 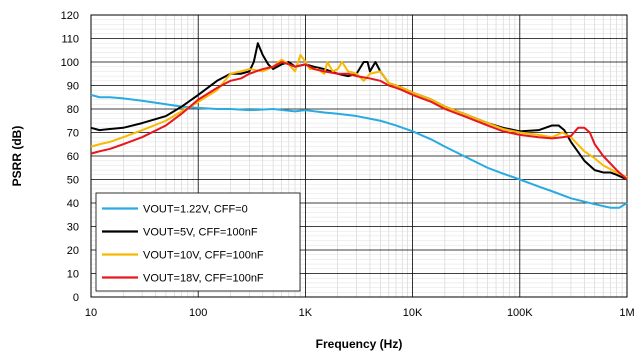 What do you see at coordinates (70, 63) in the screenshot?
I see `y-tick-label: 100` at bounding box center [70, 63].